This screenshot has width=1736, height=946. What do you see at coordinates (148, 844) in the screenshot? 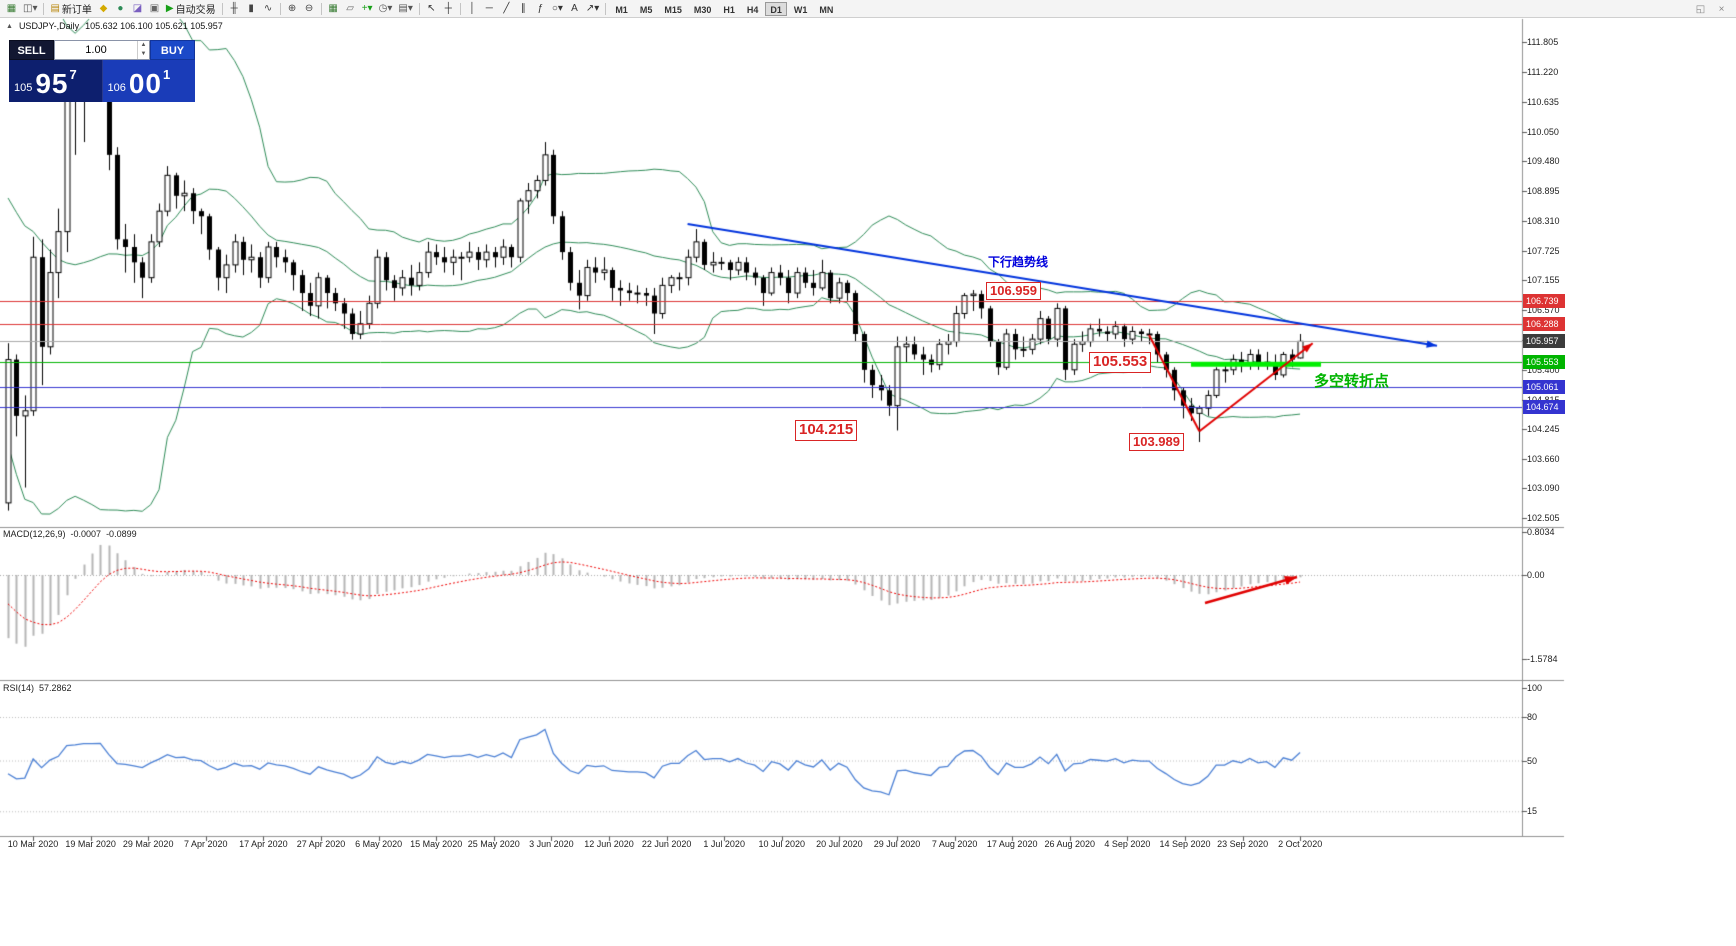
I see `date-axis-label: 29 Mar 2020` at bounding box center [148, 844].